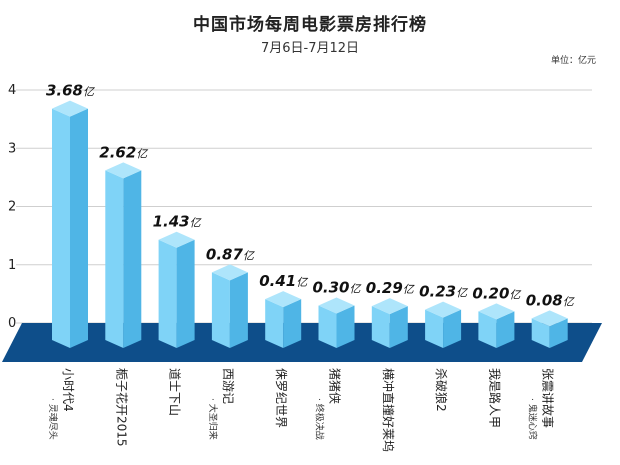 Image resolution: width=620 pixels, height=465 pixels. I want to click on data-label: 0.41亿, so click(284, 281).